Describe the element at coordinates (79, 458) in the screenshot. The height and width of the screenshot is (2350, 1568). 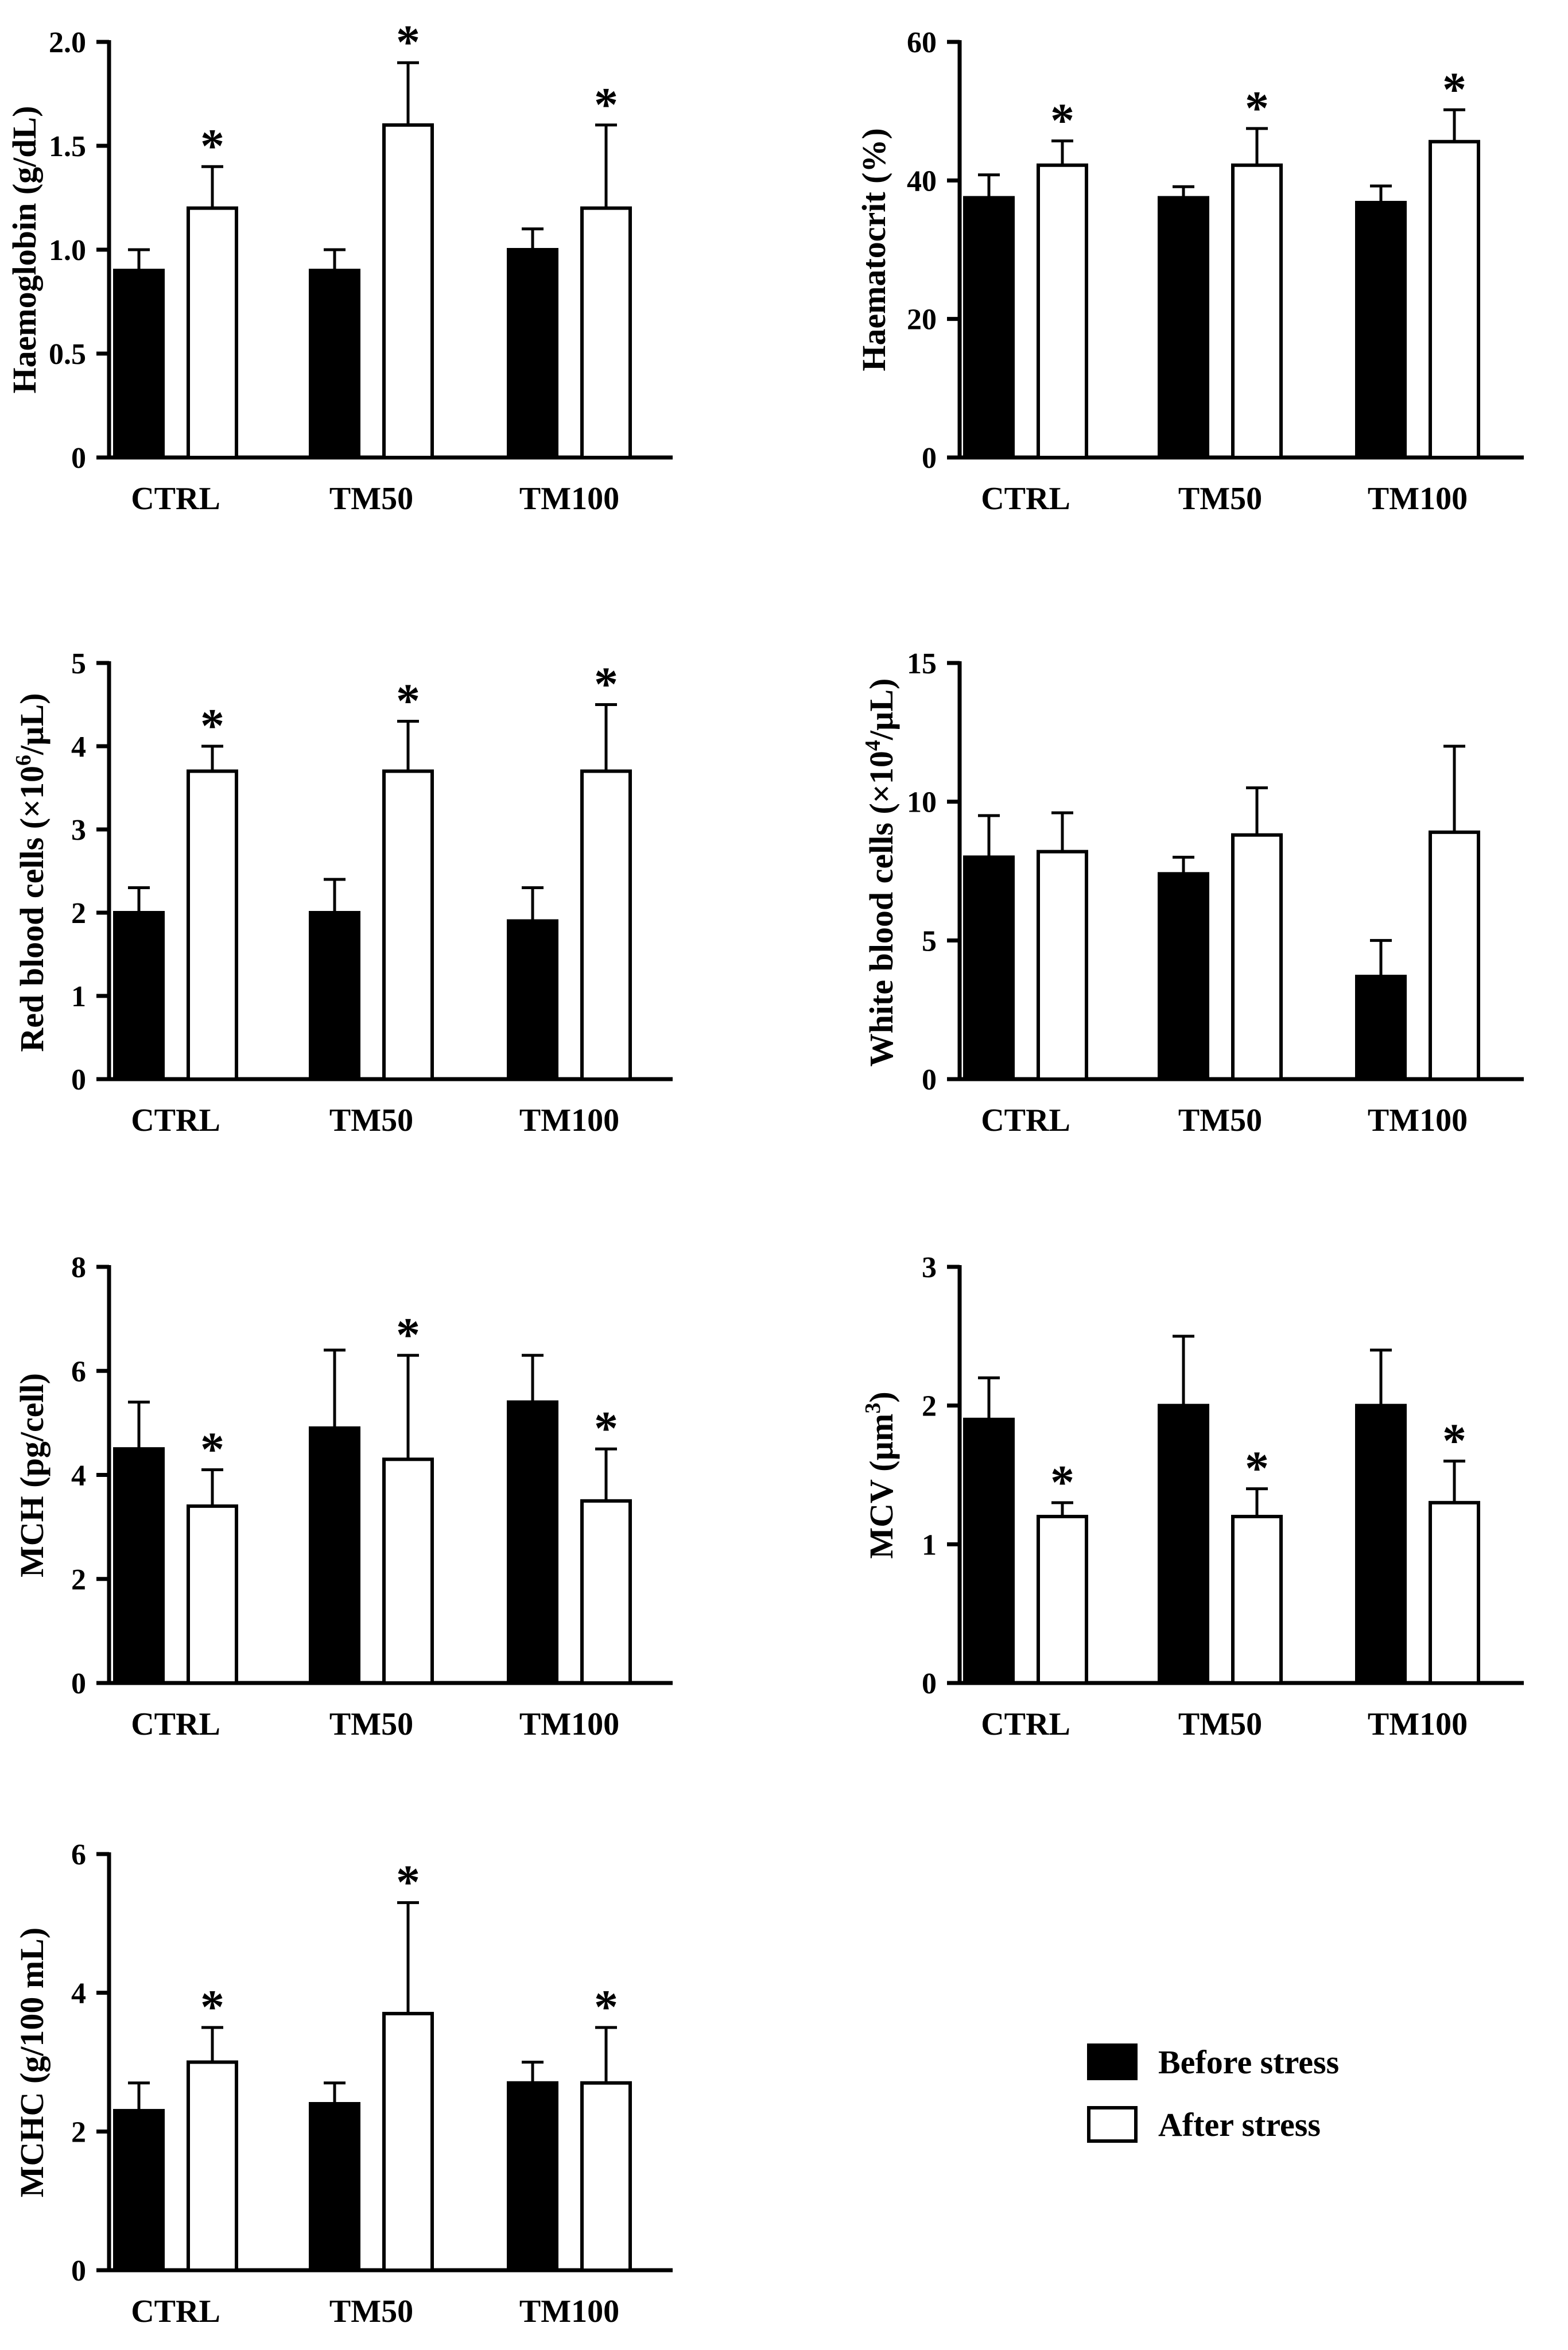
I see `chart-1-y-tick-label: 0` at that location.